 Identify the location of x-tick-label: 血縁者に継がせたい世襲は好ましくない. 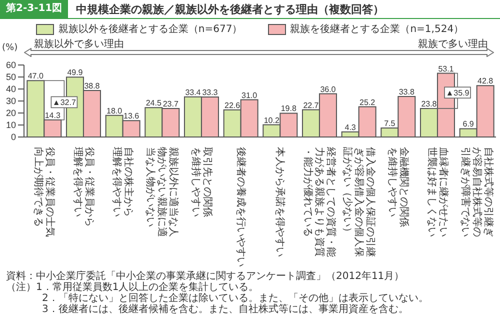
(438, 192).